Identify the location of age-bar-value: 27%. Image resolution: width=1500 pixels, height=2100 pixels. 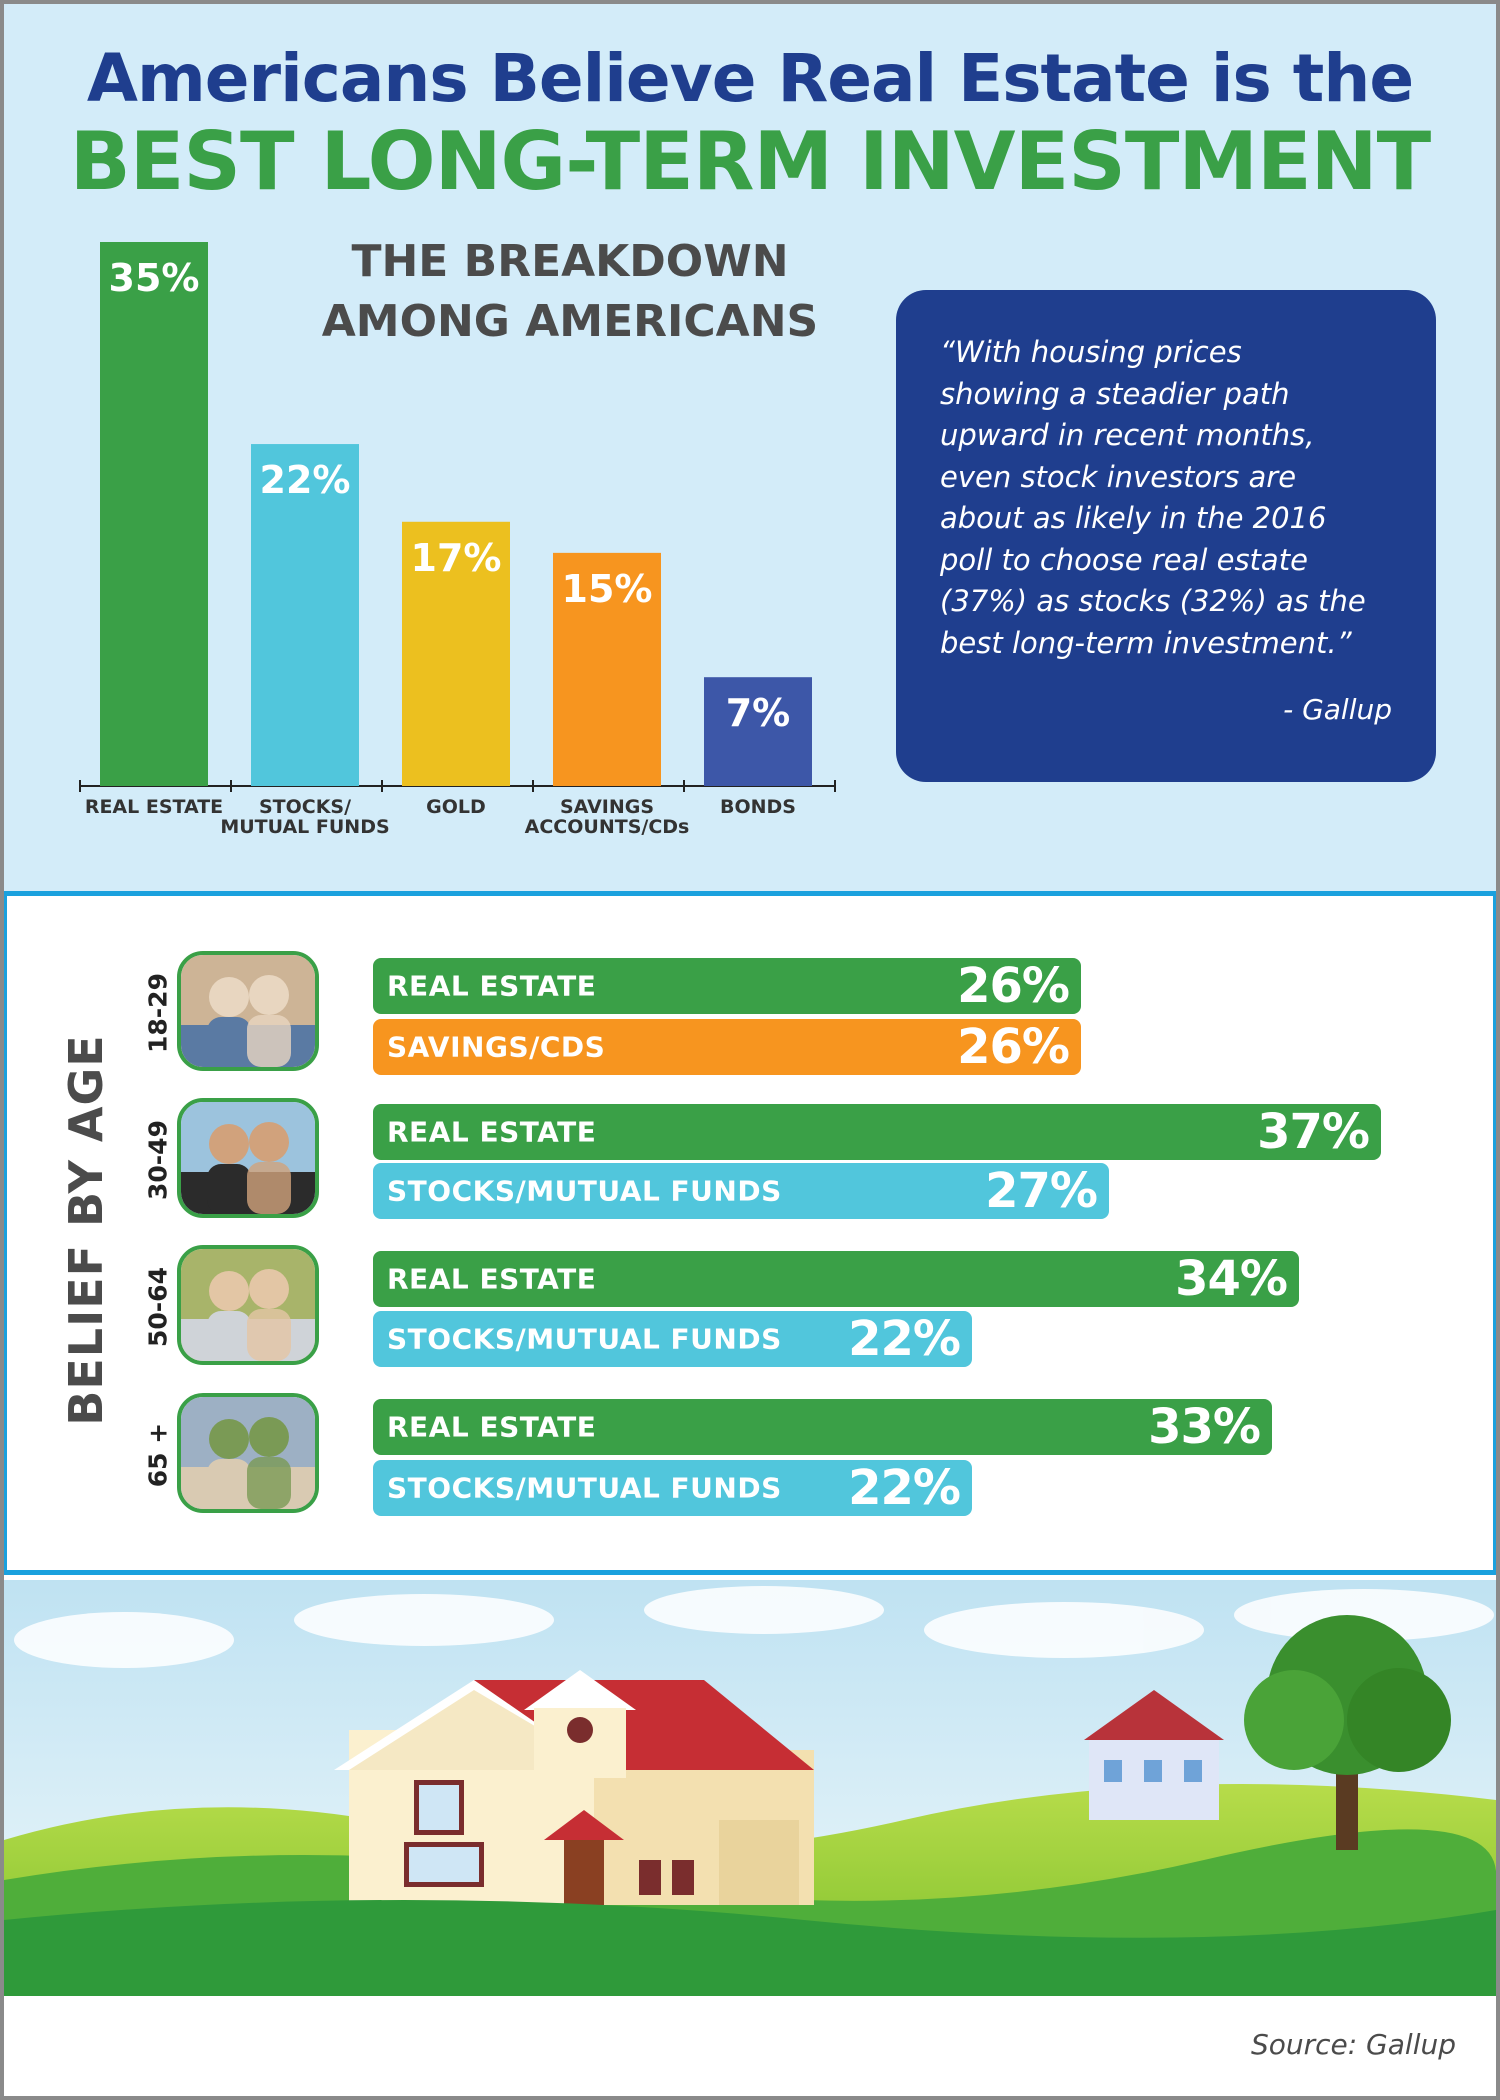
(1041, 1191).